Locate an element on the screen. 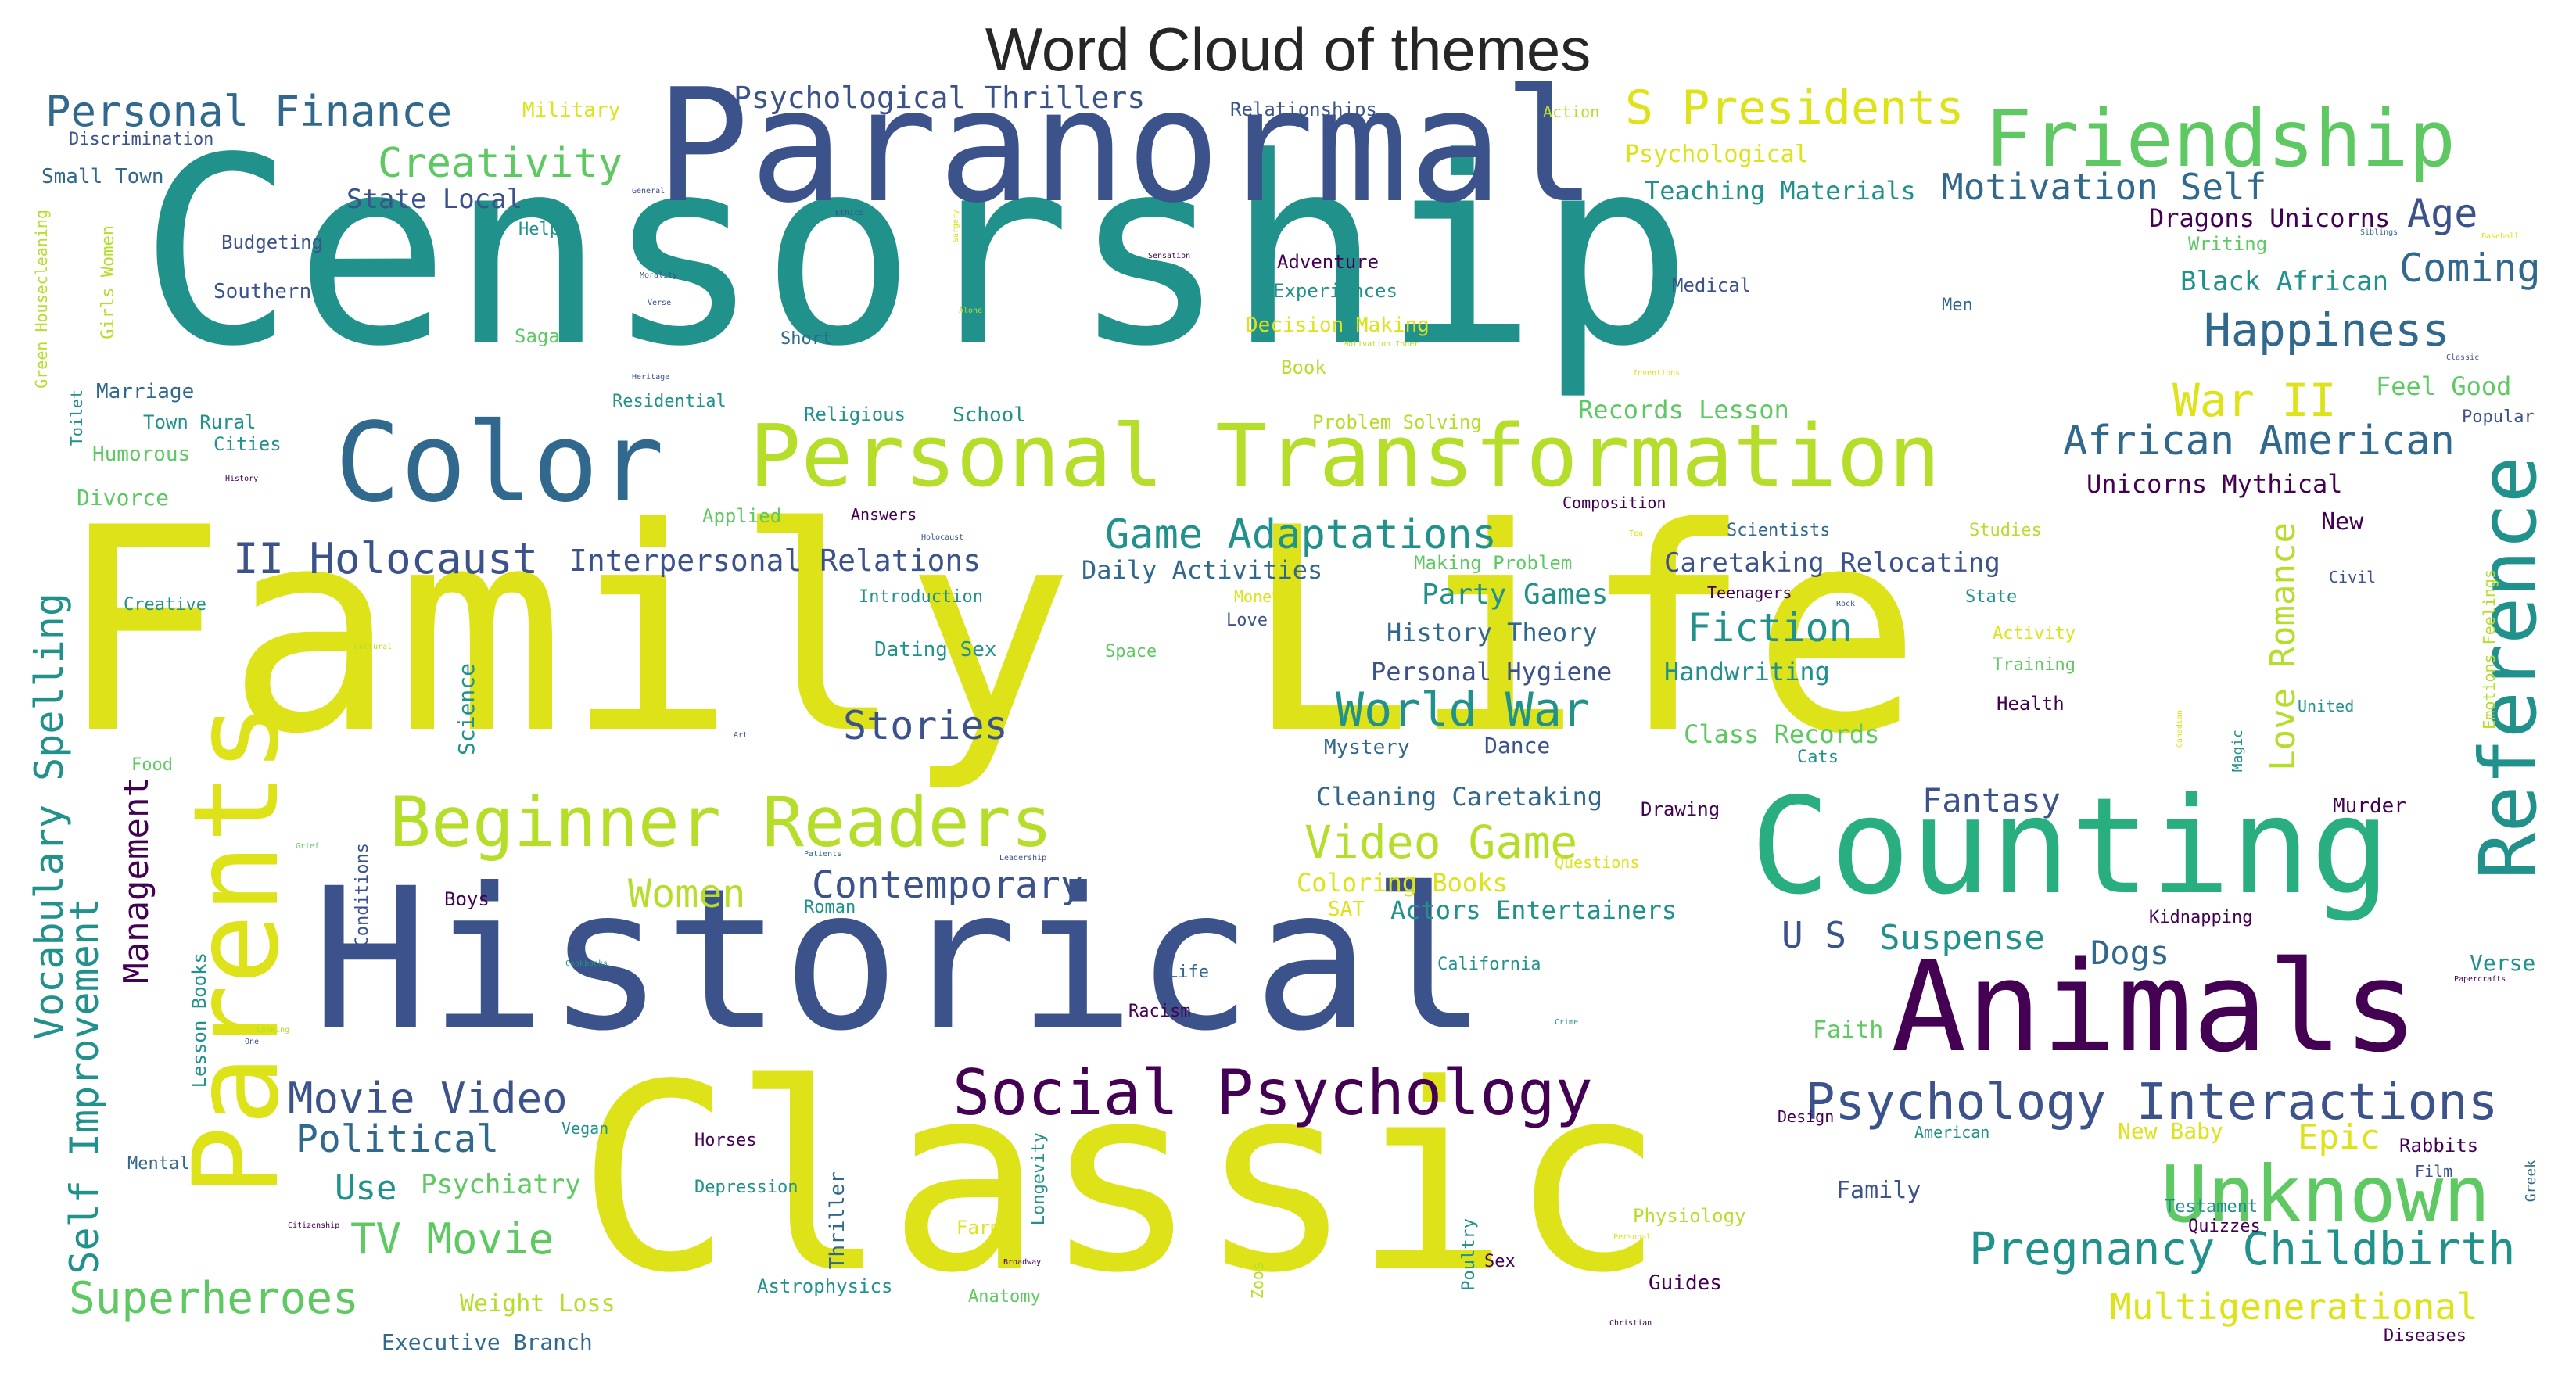  word-science: Science is located at coordinates (467, 709).